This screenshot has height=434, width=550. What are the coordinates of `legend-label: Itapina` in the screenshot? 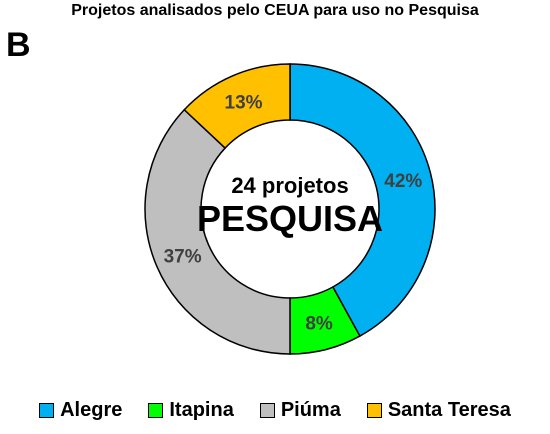 It's located at (201, 410).